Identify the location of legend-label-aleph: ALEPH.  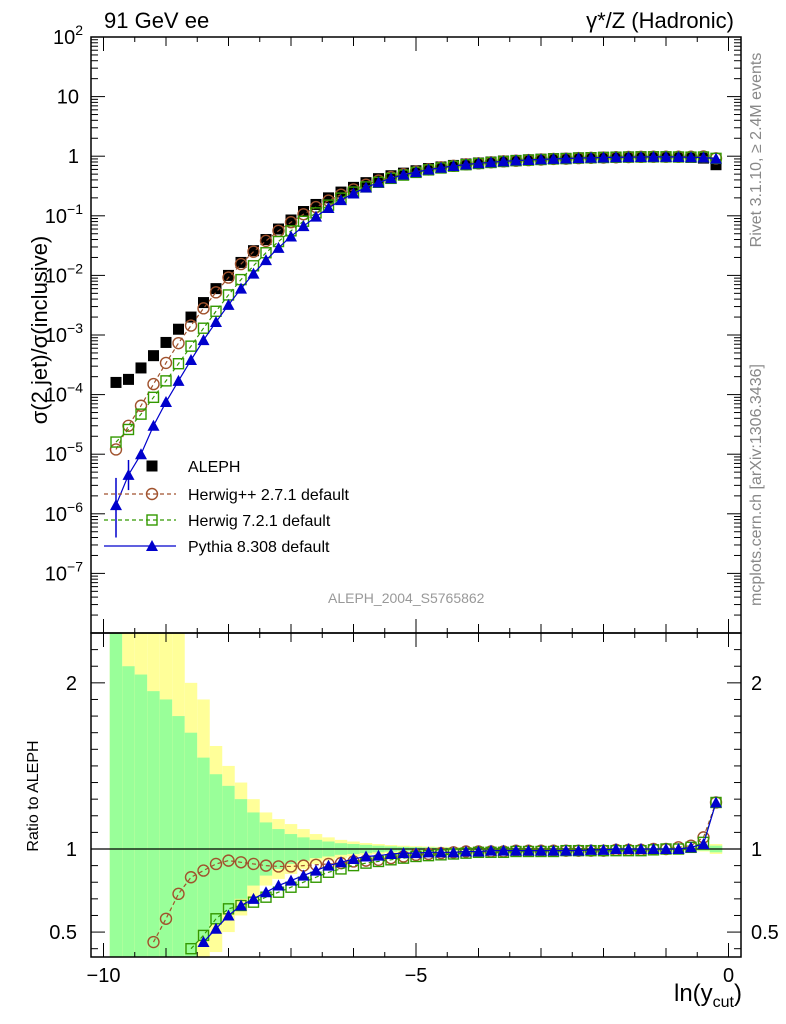
(214, 467).